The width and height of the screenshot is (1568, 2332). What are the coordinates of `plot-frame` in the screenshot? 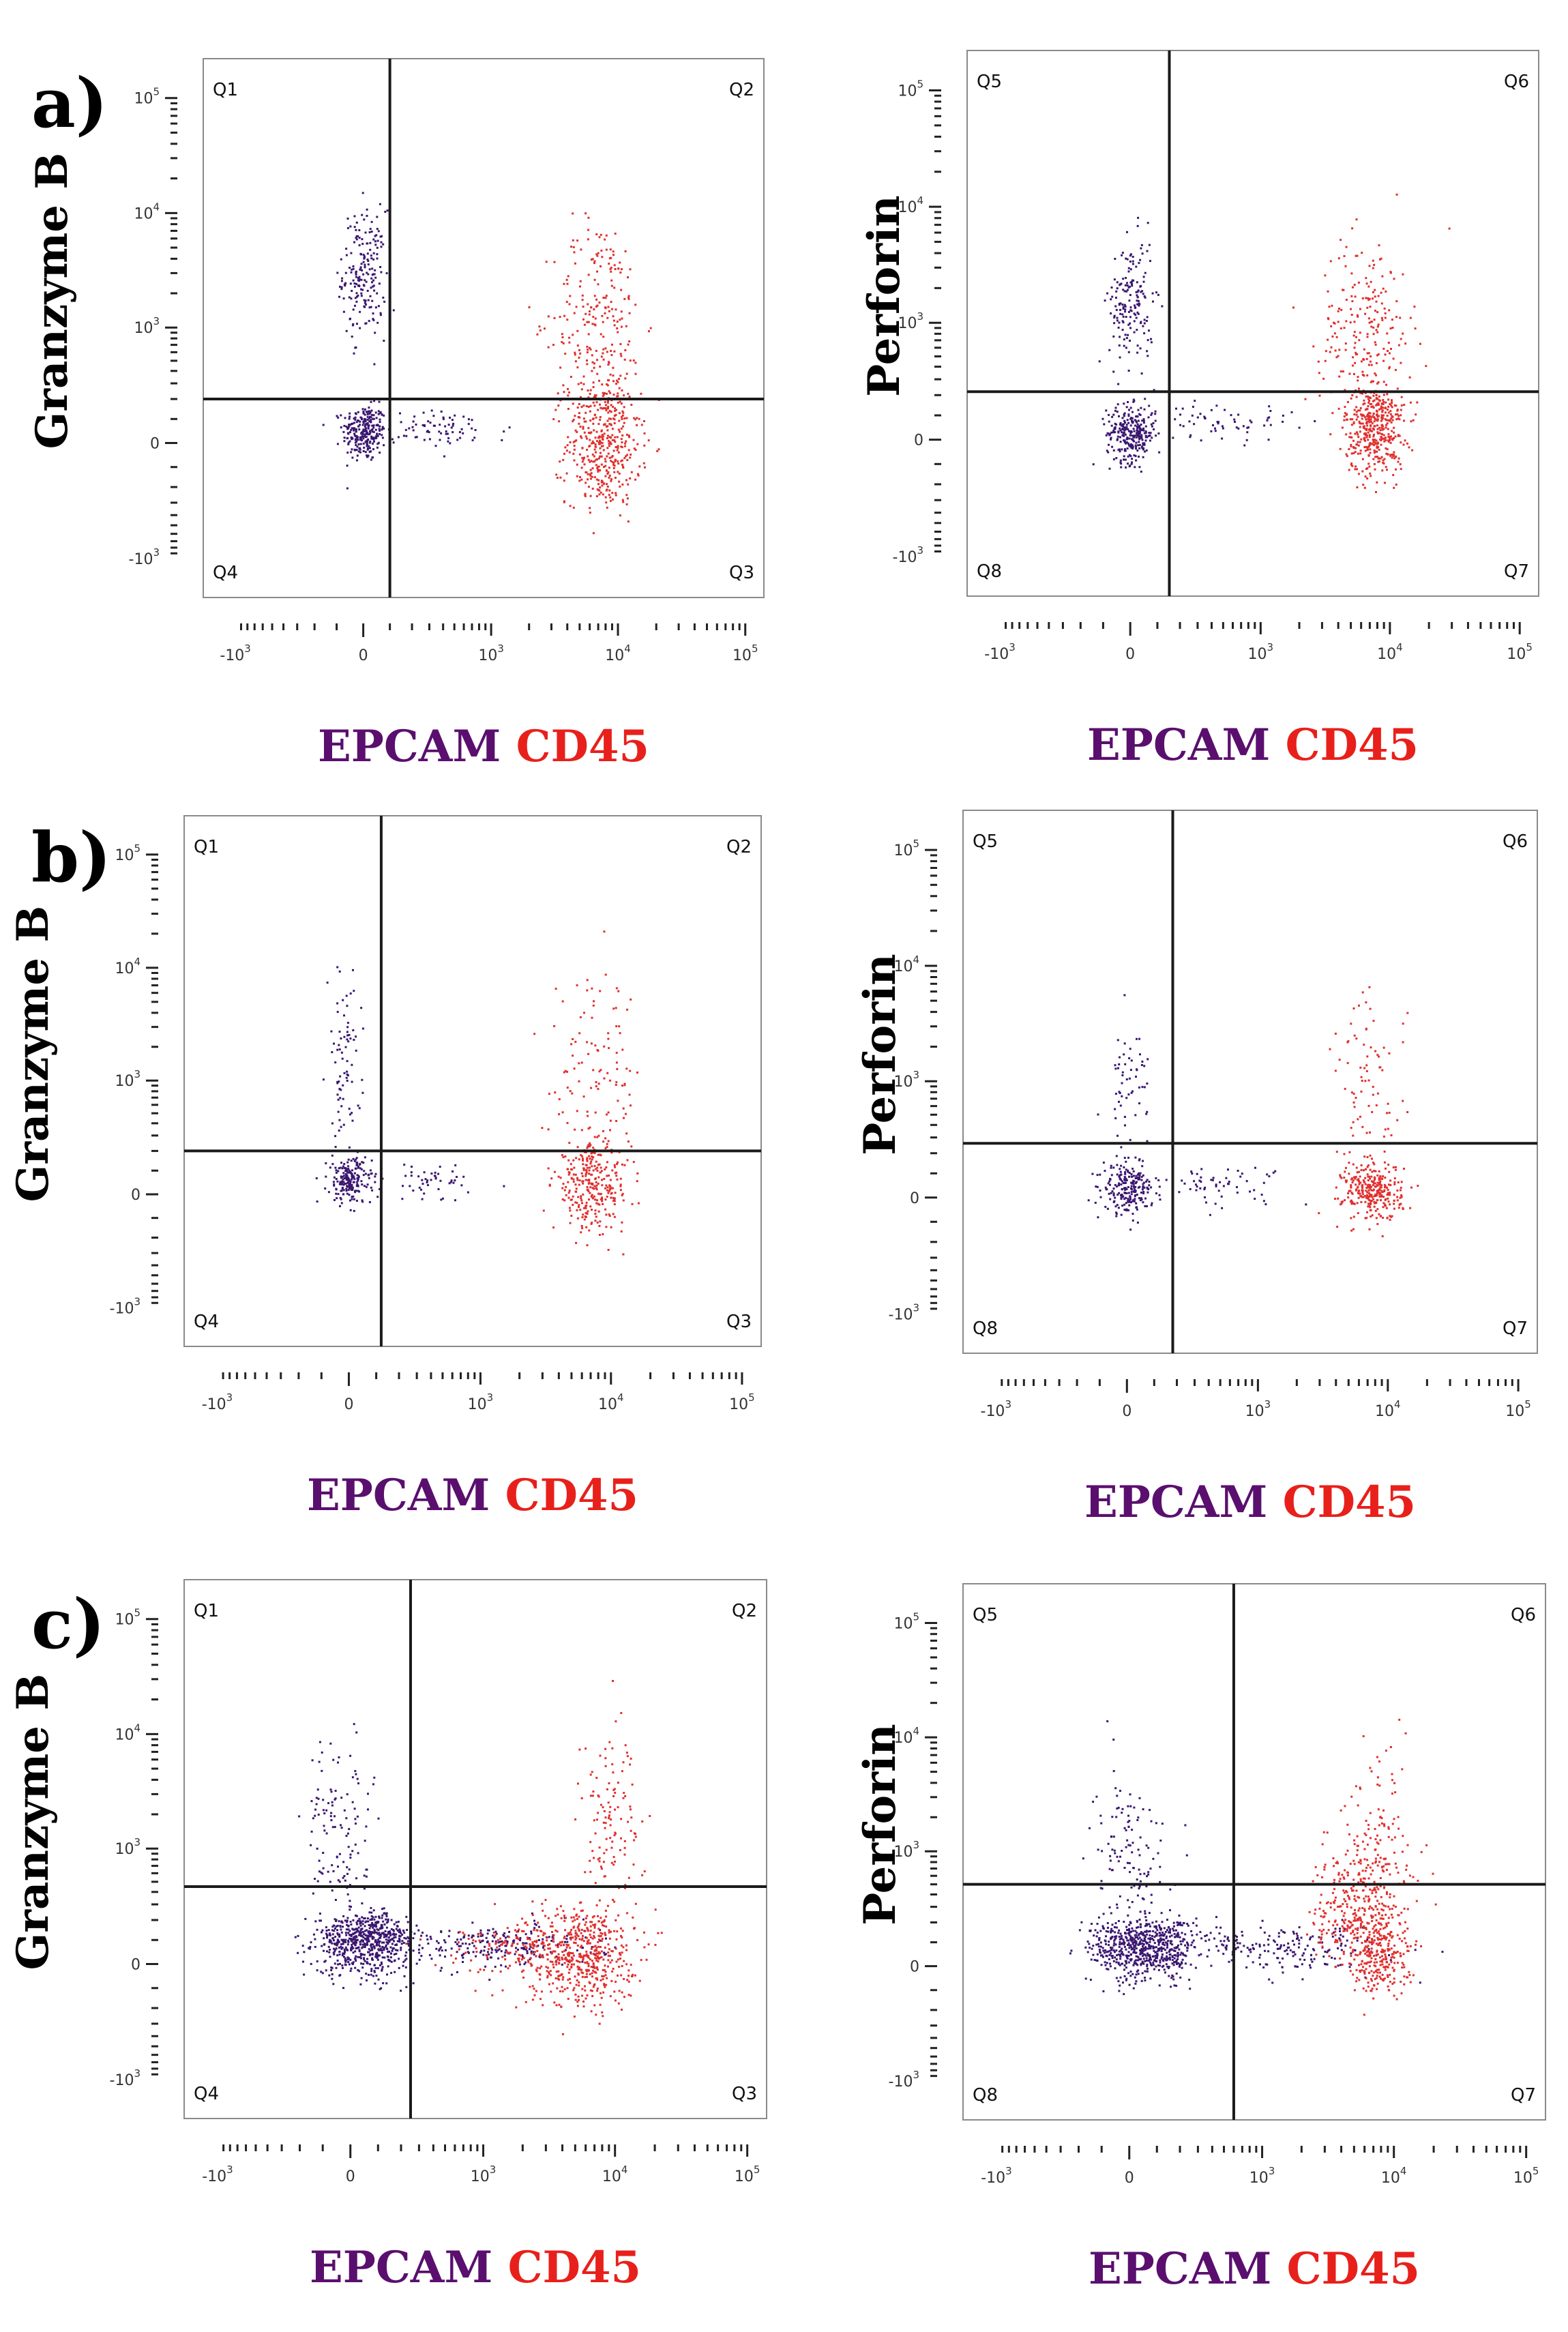 It's located at (1250, 1082).